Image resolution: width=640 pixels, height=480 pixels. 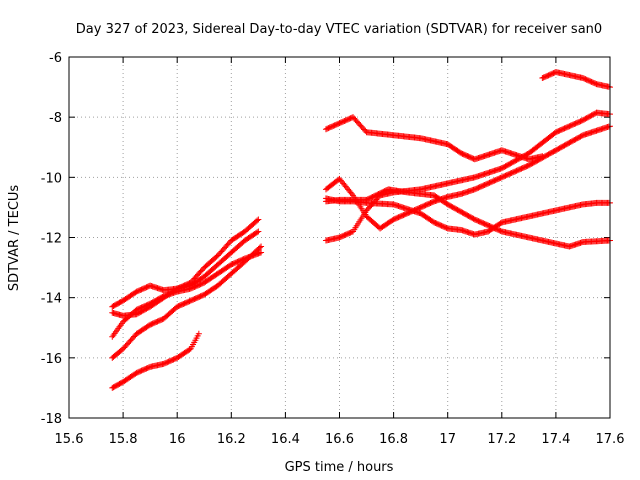 I want to click on x-tick-label: 17.4, so click(x=555, y=439).